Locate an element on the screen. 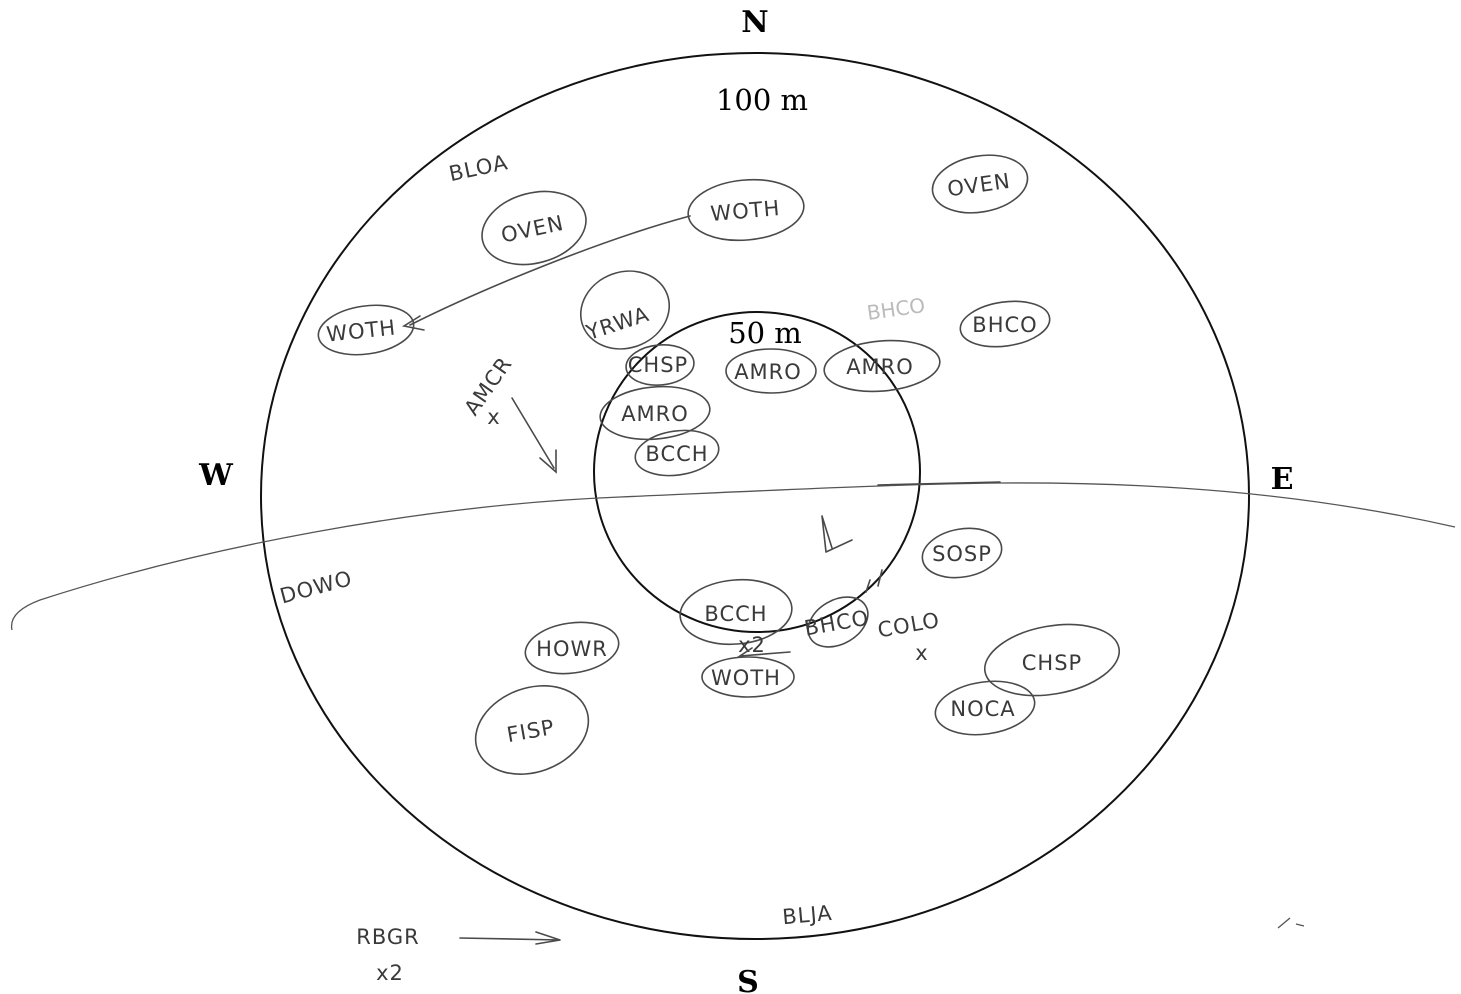 The width and height of the screenshot is (1461, 994). faint-mark is located at coordinates (1291, 923).